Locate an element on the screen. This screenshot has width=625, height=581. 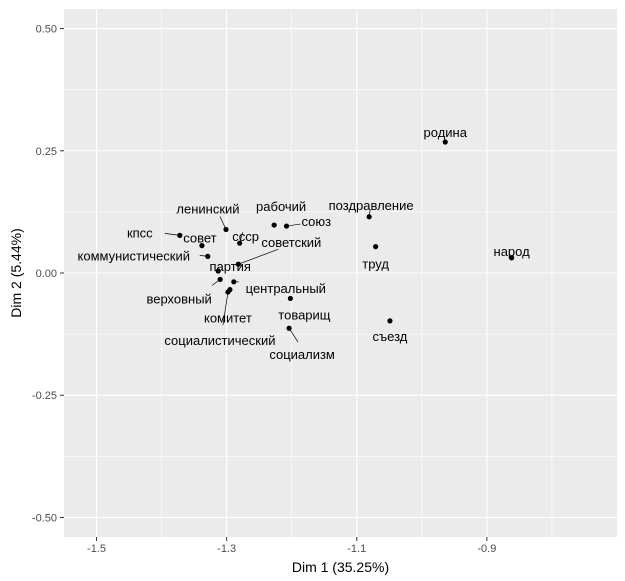
point-label: верховный is located at coordinates (178, 298).